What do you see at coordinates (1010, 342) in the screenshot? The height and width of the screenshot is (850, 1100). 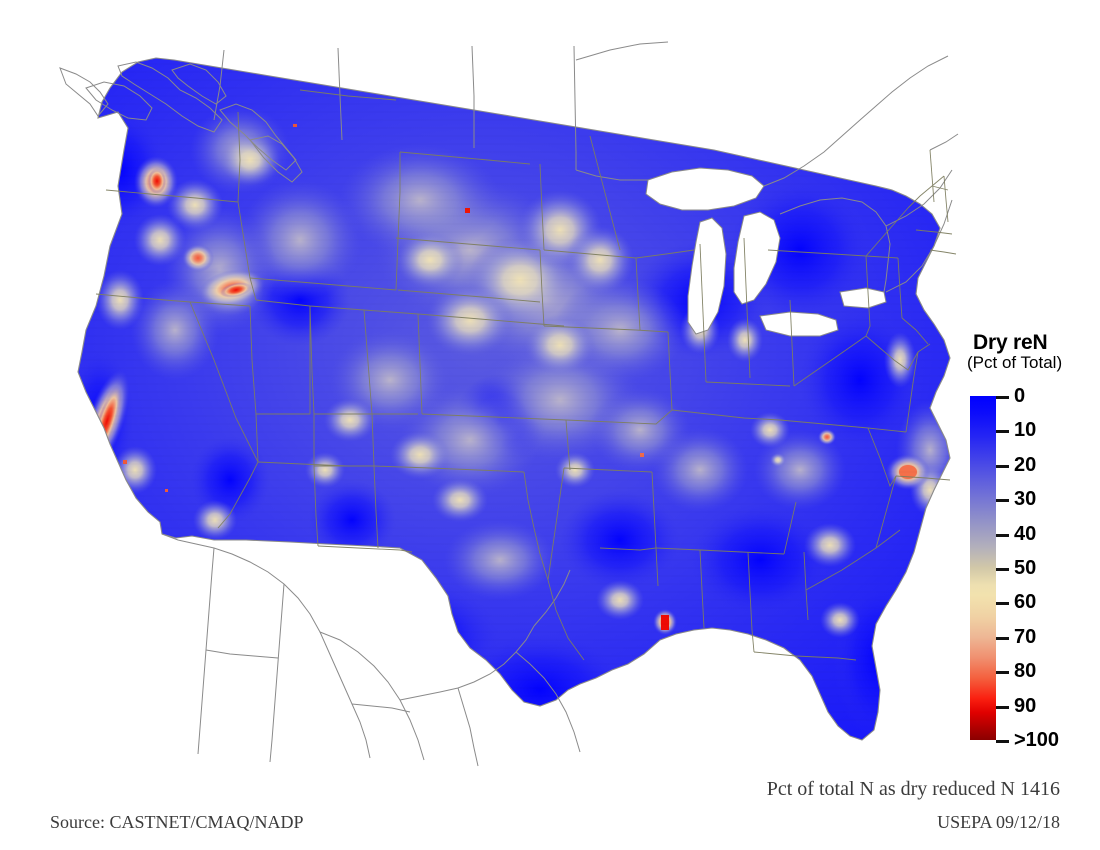 I see `legend-title: Dry reN` at bounding box center [1010, 342].